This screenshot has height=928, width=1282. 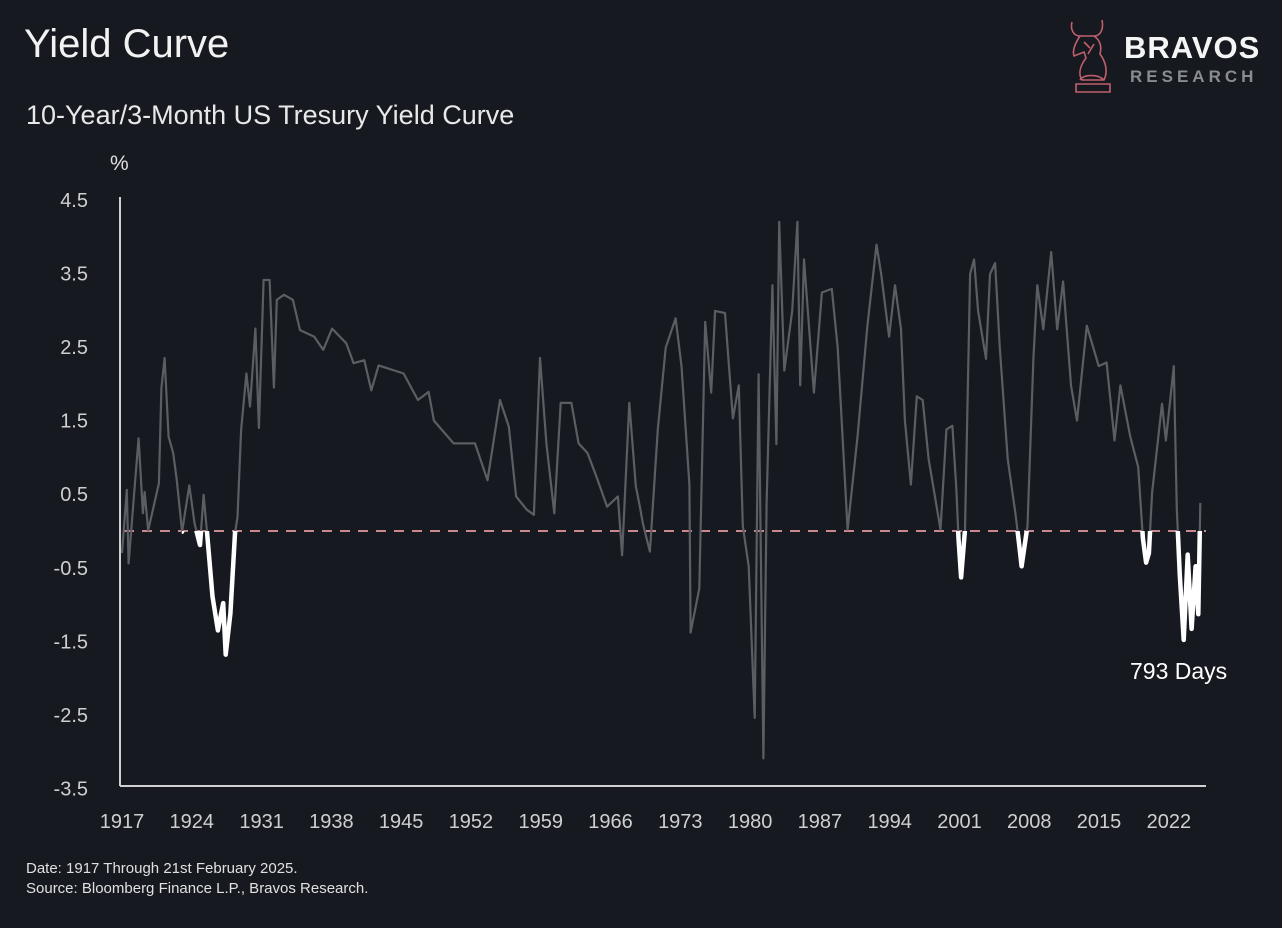 What do you see at coordinates (471, 822) in the screenshot?
I see `x-tick-label: 1952` at bounding box center [471, 822].